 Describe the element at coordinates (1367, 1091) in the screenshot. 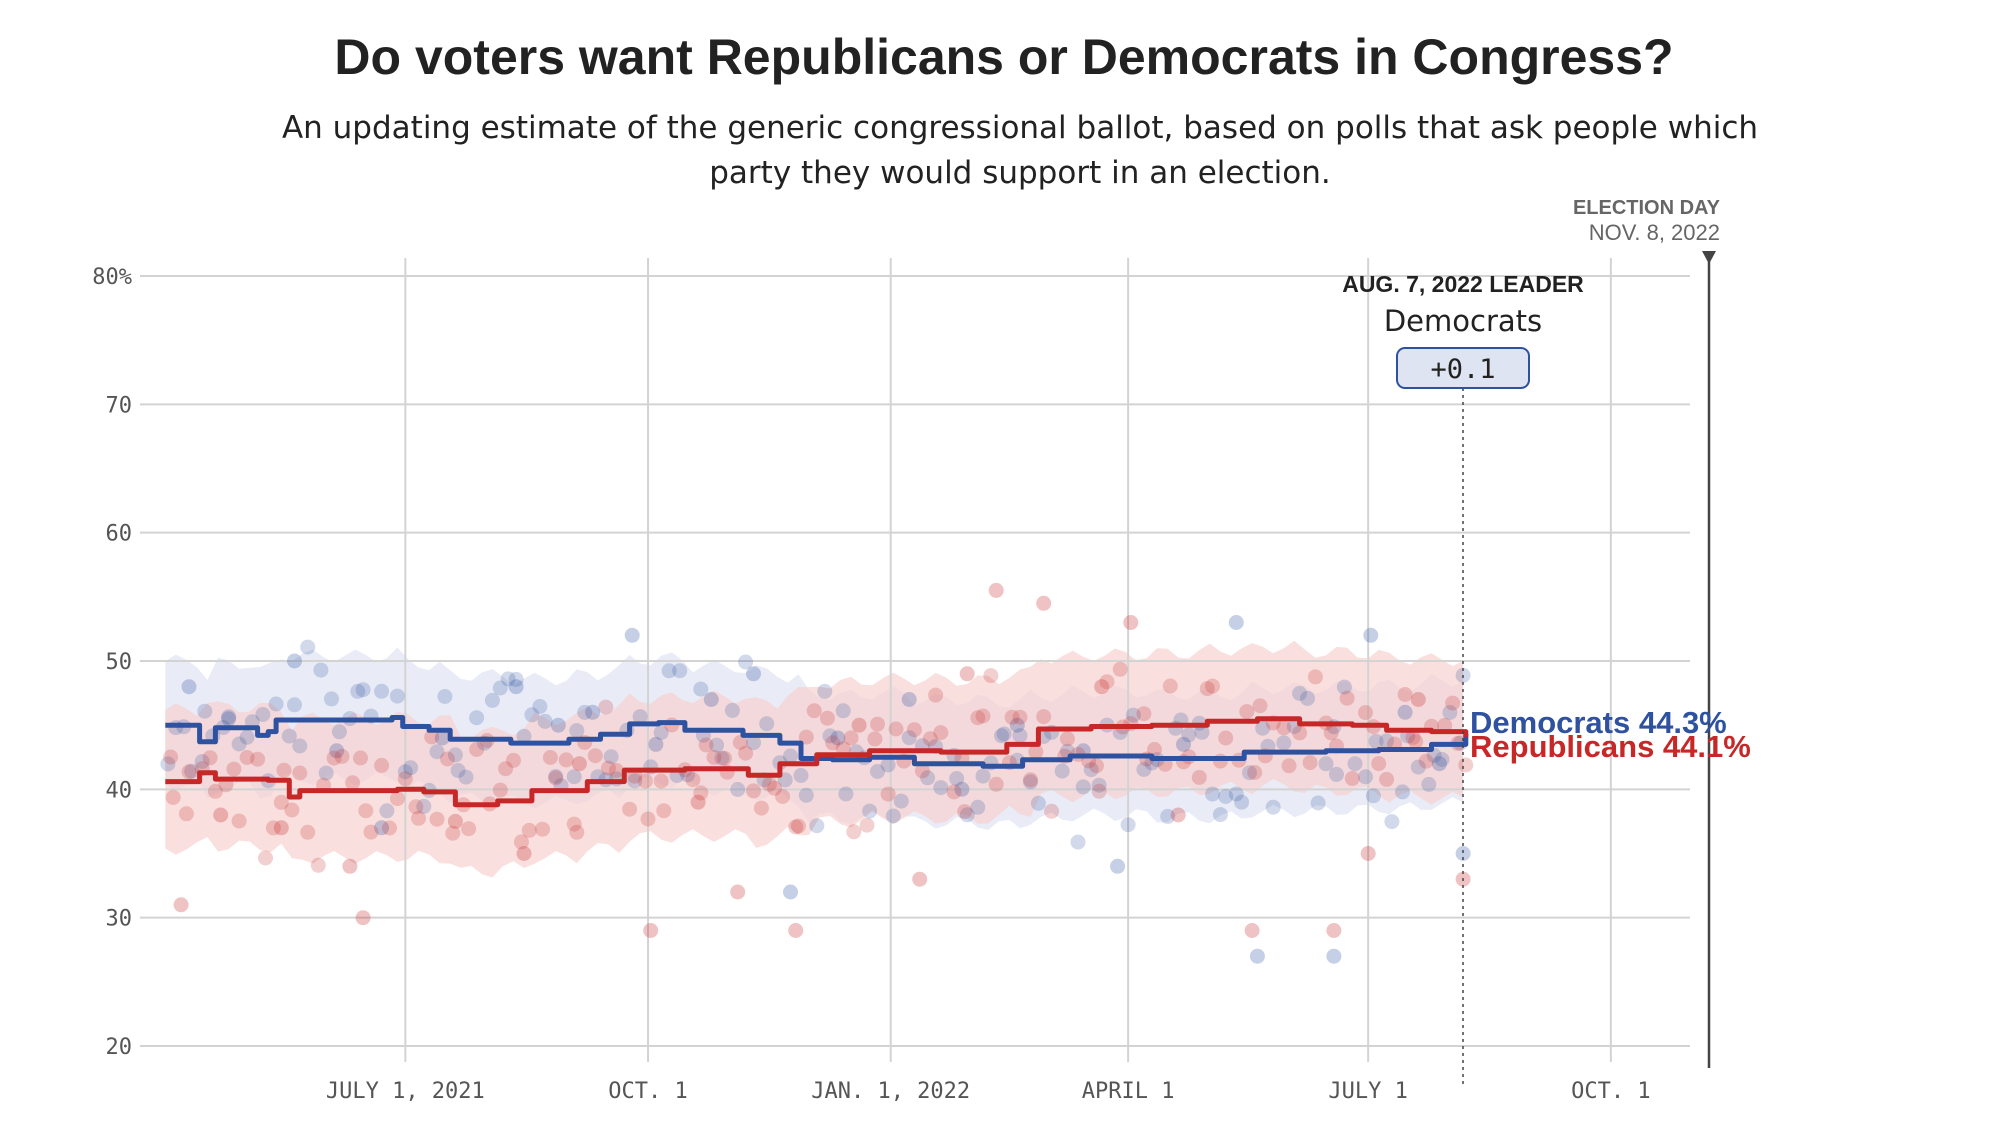

I see `x-tick-label: JULY 1` at that location.